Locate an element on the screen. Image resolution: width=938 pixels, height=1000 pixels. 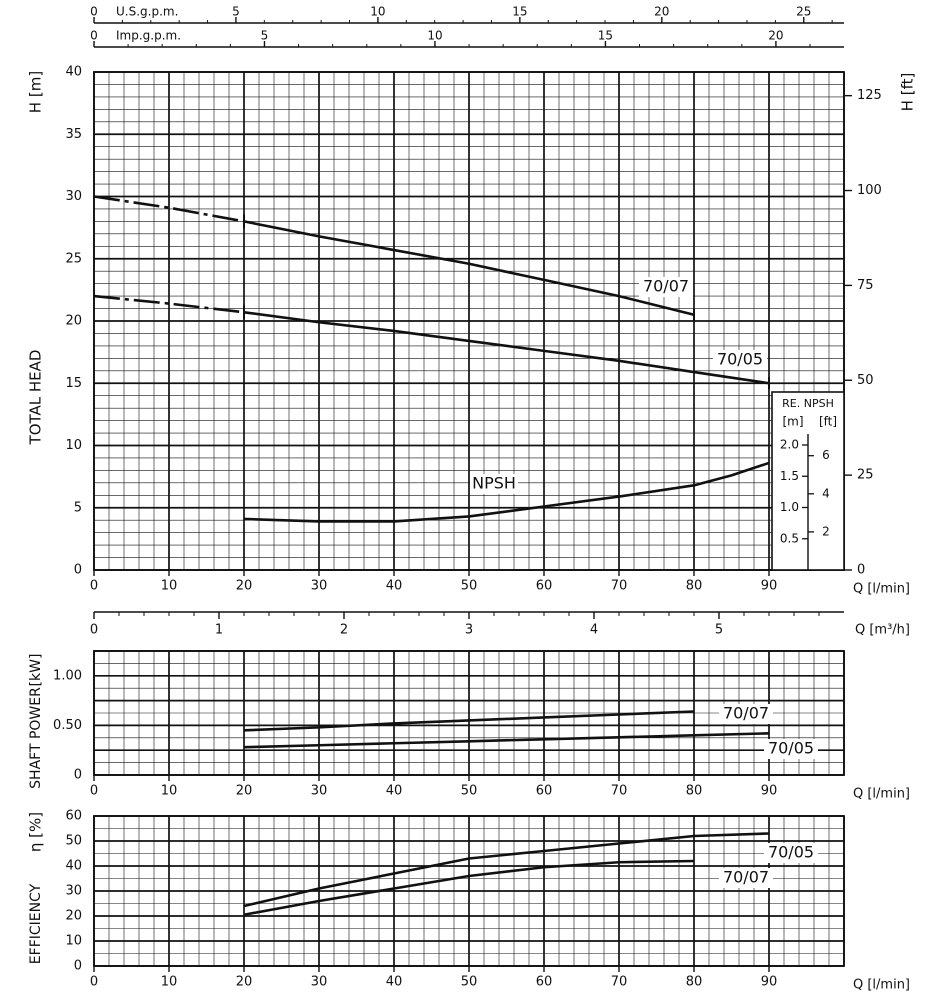
efficiency-x-tick-label: 0 is located at coordinates (94, 982).